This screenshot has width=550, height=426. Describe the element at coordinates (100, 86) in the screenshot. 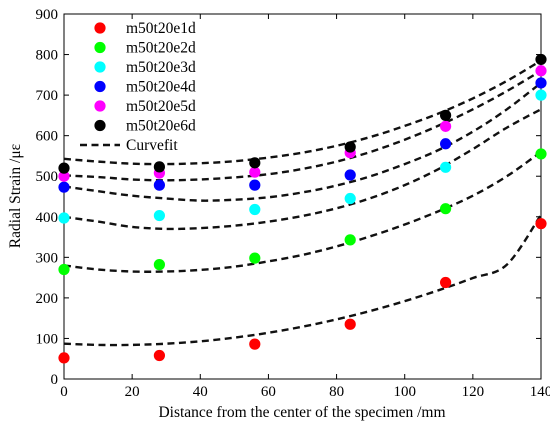

I see `legend-marker-m50t20e4d` at that location.